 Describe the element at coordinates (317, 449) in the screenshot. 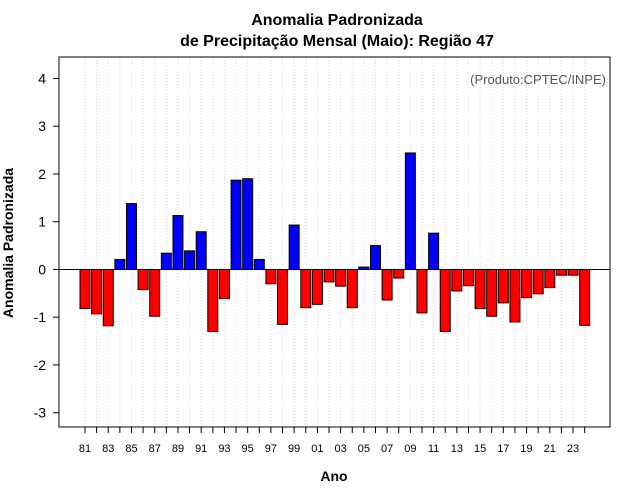

I see `x-tick-label: 01` at that location.